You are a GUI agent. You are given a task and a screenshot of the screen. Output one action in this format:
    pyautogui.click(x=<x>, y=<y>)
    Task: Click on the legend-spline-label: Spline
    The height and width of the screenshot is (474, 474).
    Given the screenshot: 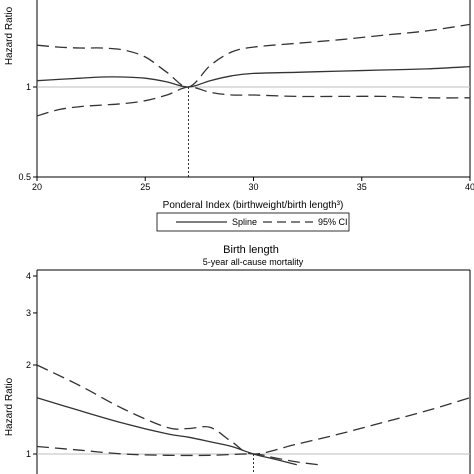 What is the action you would take?
    pyautogui.click(x=244, y=222)
    